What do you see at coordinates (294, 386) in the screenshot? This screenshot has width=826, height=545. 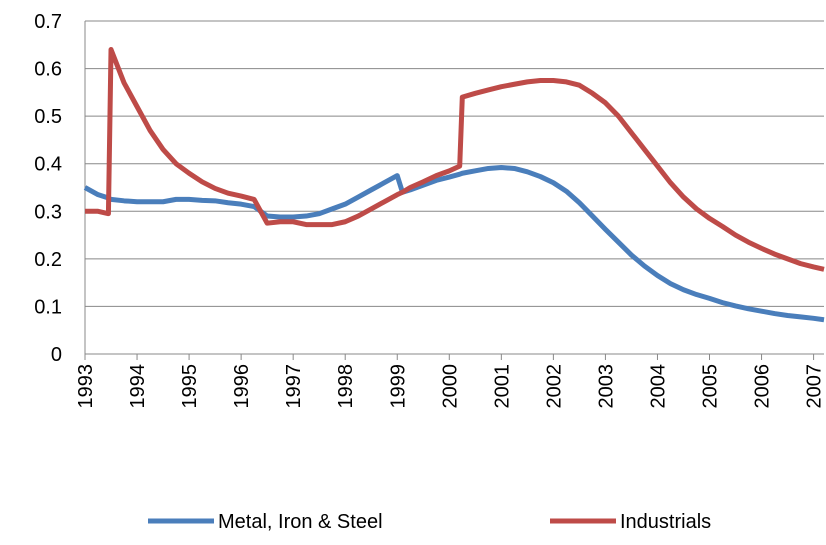 I see `x-tick-label: 1997` at bounding box center [294, 386].